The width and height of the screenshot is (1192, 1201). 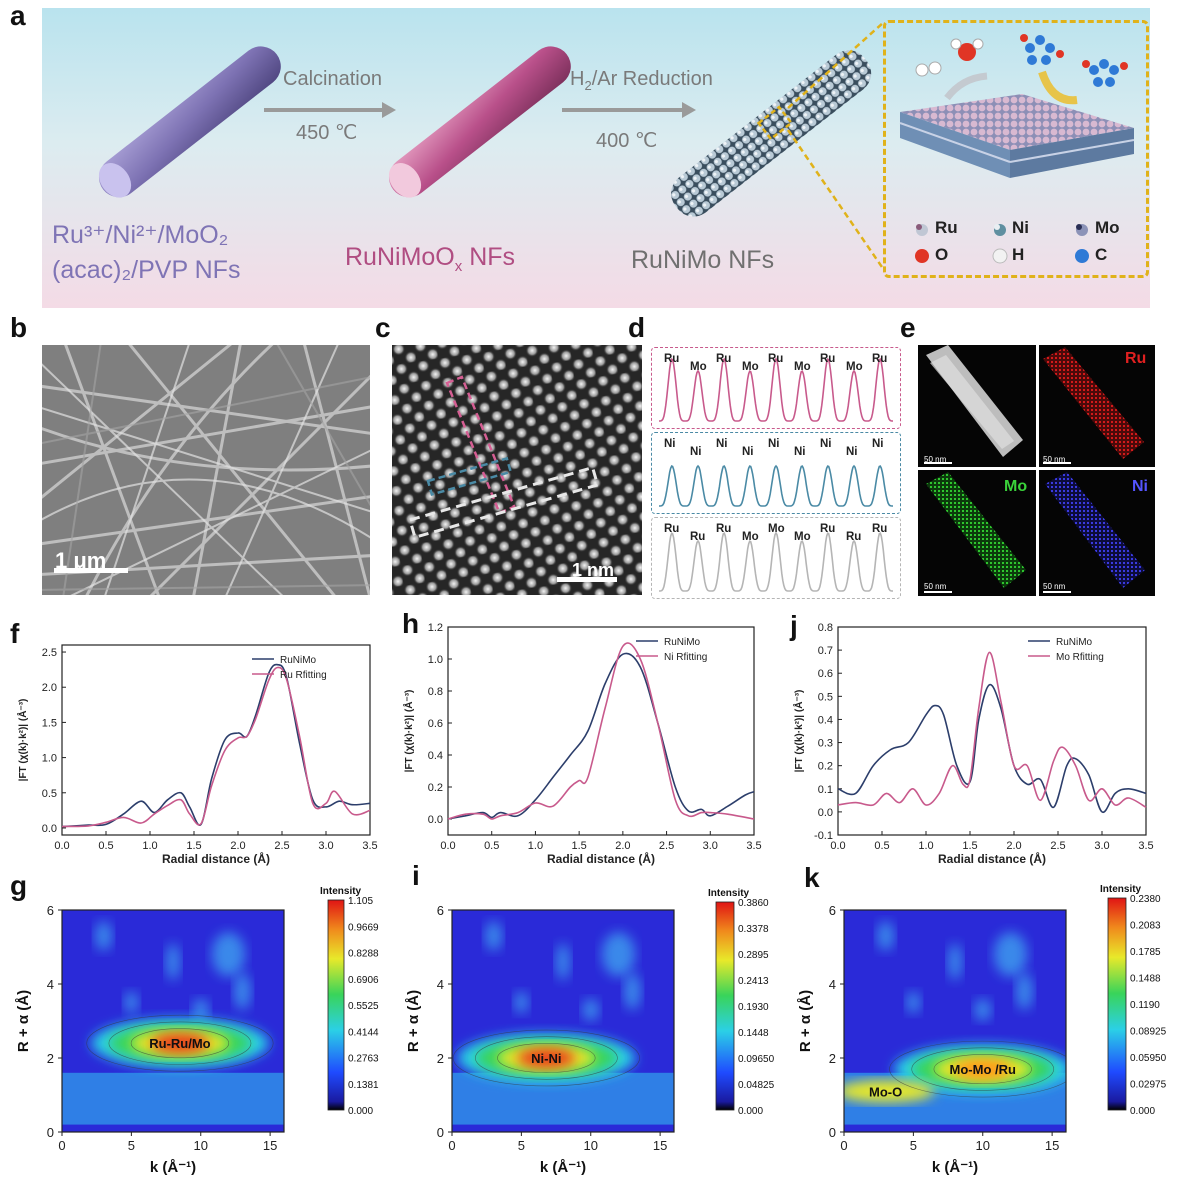 What do you see at coordinates (1017, 136) in the screenshot?
I see `catalyst-slab` at bounding box center [1017, 136].